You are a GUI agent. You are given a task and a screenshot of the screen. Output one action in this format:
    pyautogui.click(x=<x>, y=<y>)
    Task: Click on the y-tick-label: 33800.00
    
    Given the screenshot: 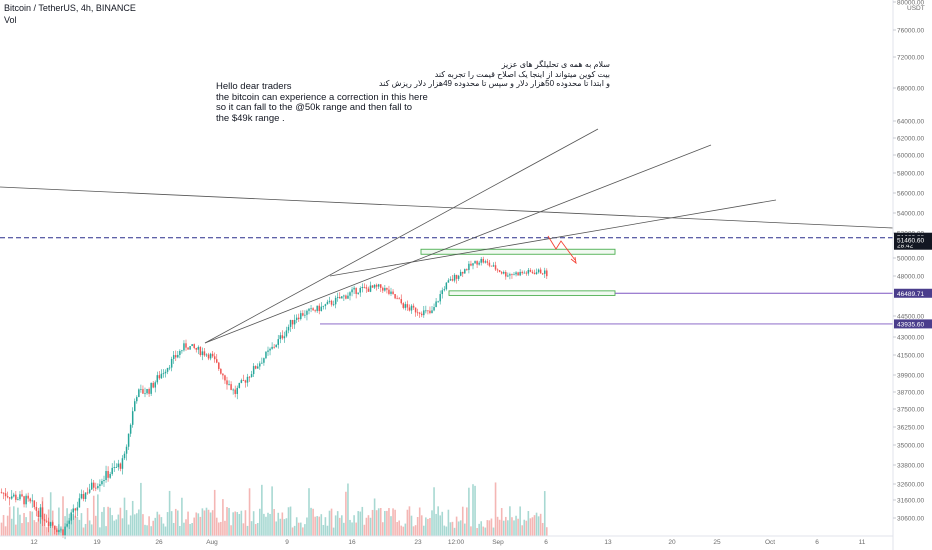 What is the action you would take?
    pyautogui.click(x=910, y=465)
    